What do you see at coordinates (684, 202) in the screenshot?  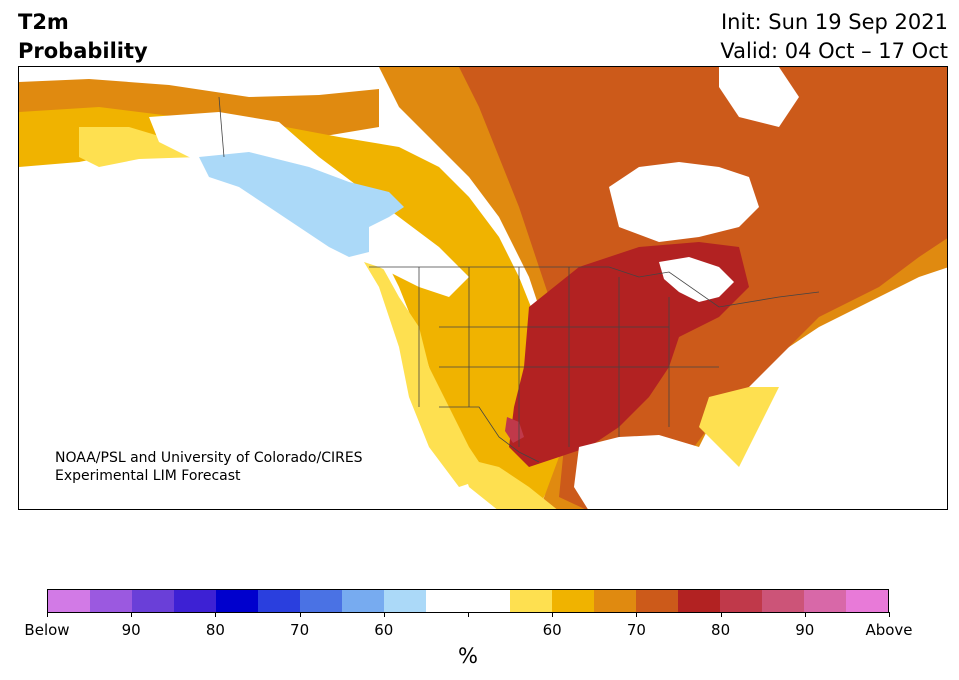 I see `hudson-bay` at bounding box center [684, 202].